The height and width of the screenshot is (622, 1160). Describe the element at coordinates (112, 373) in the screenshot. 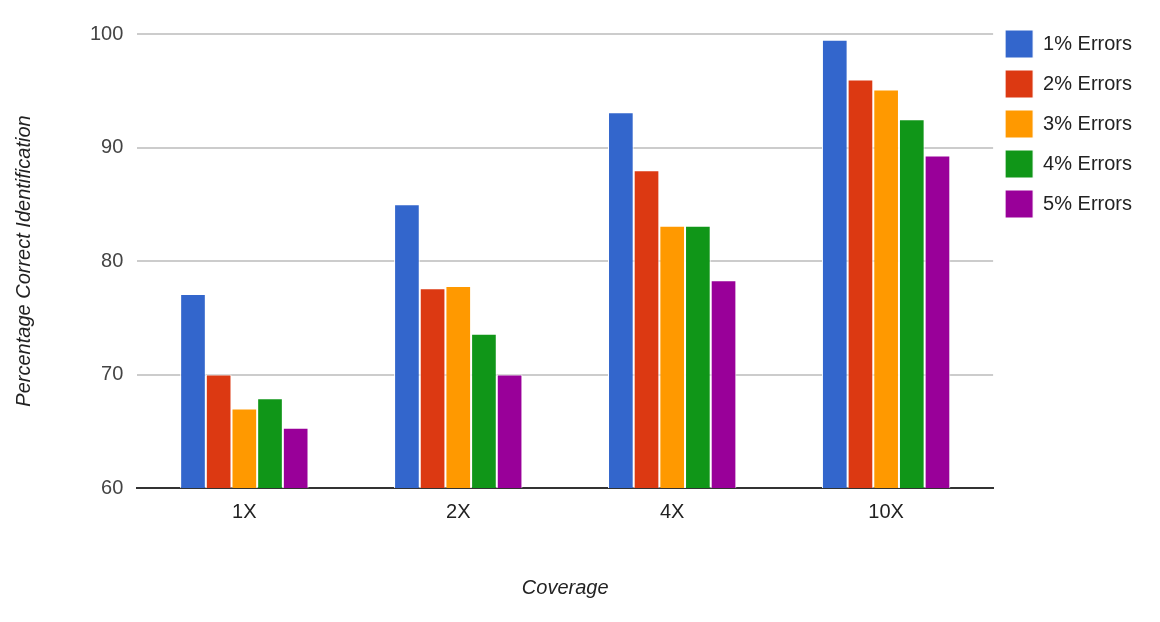

I see `y-tick-label: 70` at that location.